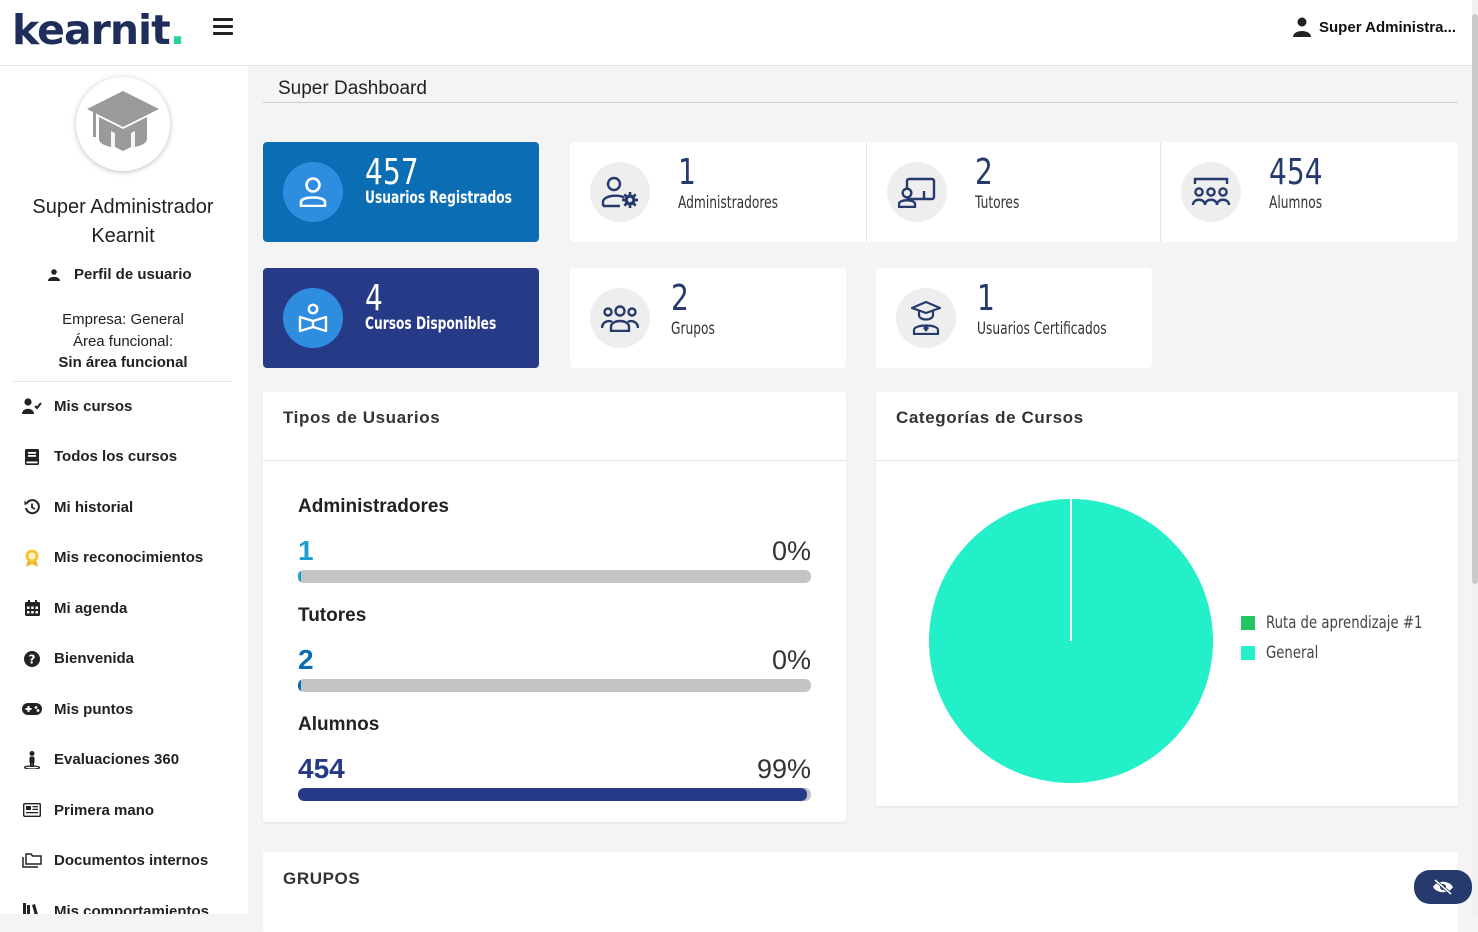 The width and height of the screenshot is (1478, 932). I want to click on user-gear-icon, so click(620, 192).